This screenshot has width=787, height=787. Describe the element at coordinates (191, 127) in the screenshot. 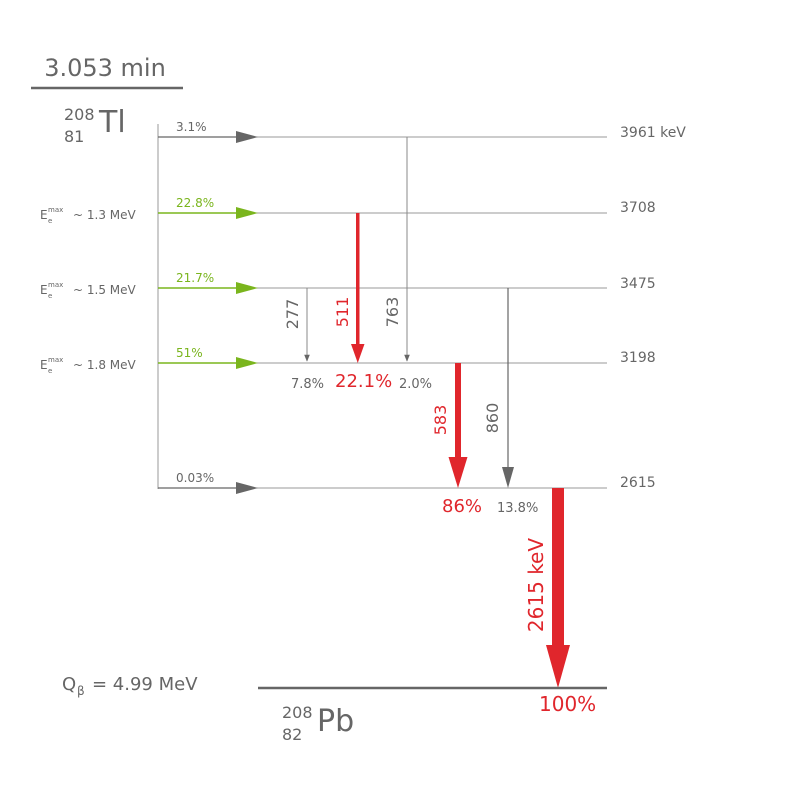

I see `beta-branch-3961: 3.1%` at that location.